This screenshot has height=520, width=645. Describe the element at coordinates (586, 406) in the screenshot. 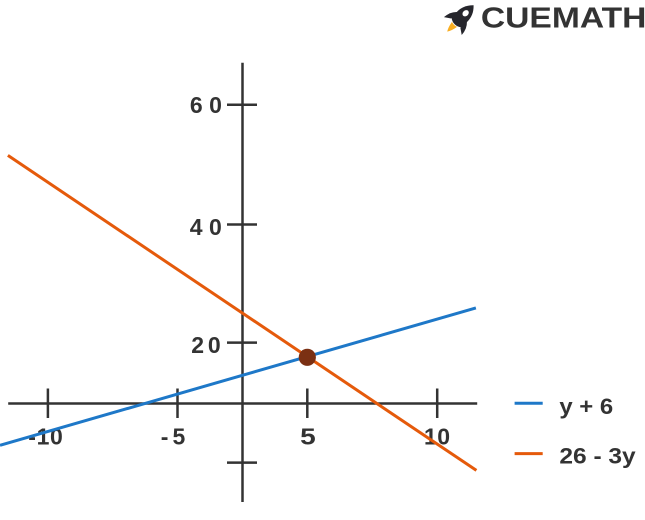

I see `svg-text: y + 6` at that location.